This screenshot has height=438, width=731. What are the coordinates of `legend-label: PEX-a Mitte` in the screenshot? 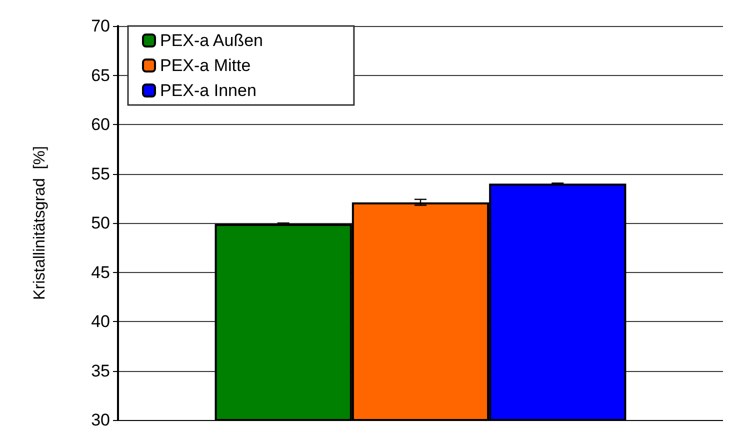 It's located at (205, 65).